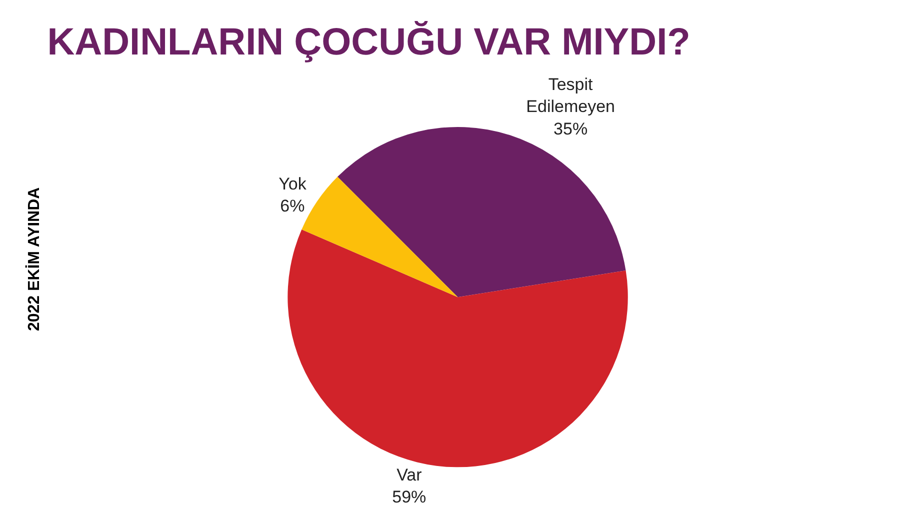  What do you see at coordinates (570, 95) in the screenshot?
I see `slice-label: Tespit Edilemeyen` at bounding box center [570, 95].